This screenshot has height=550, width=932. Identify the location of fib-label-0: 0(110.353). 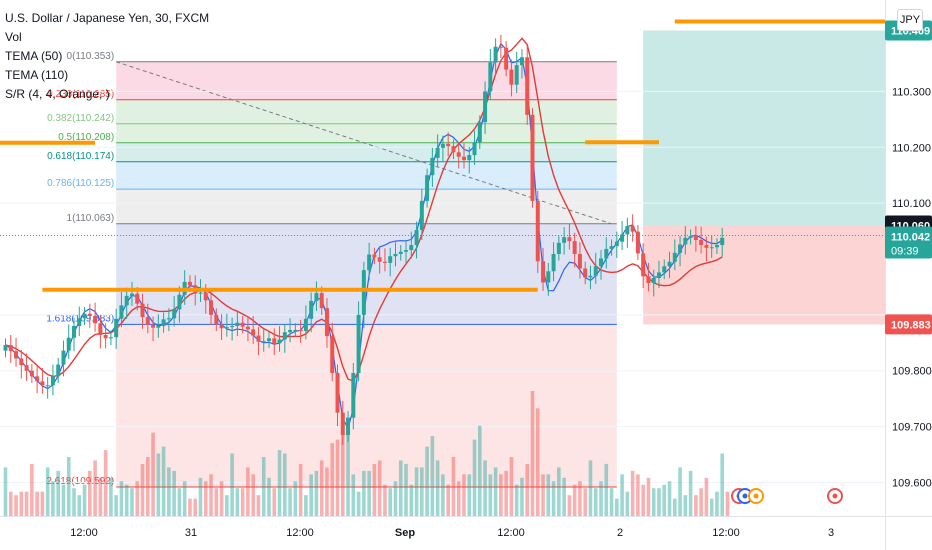
(91, 56).